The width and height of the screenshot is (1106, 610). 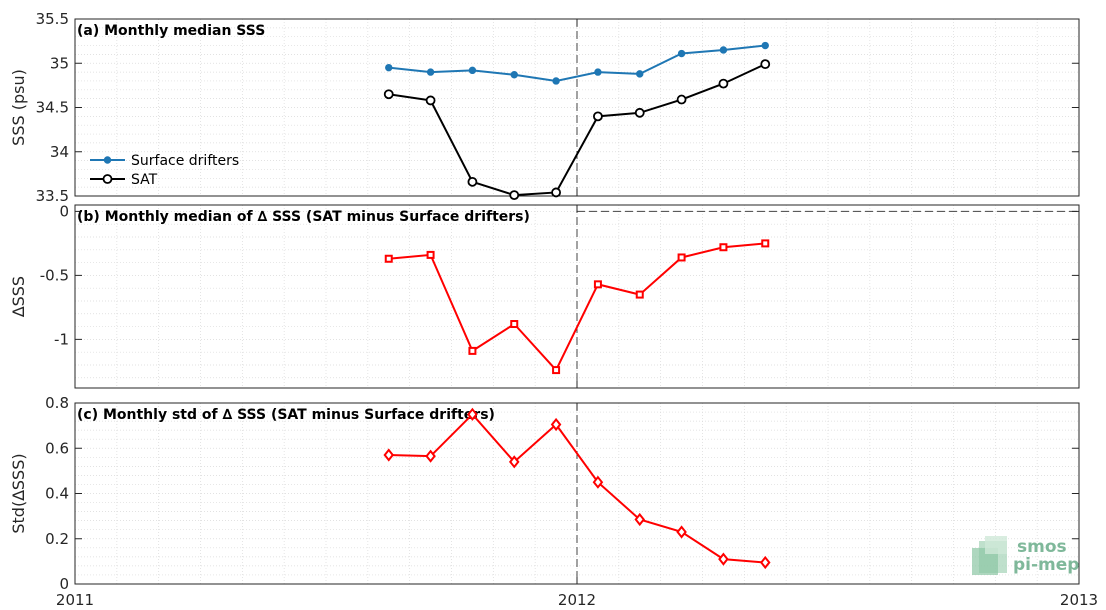 I want to click on legend-entry: Surface drifters, so click(x=185, y=161).